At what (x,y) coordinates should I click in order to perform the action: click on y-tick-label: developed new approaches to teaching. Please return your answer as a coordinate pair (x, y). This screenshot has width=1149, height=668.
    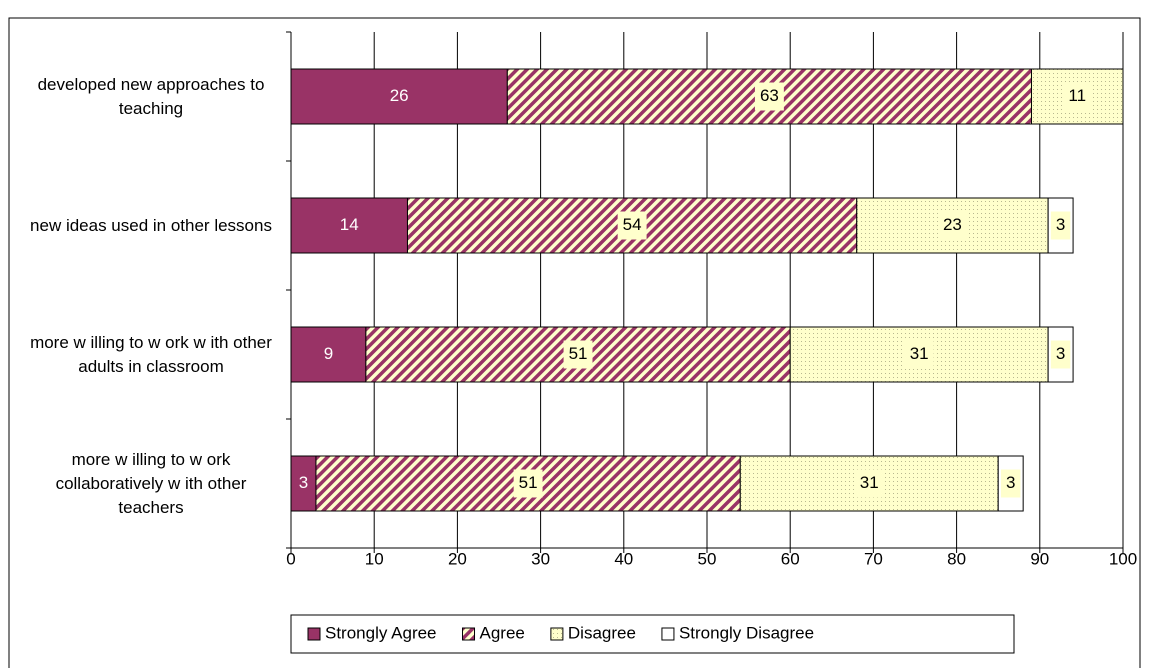
    Looking at the image, I should click on (151, 96).